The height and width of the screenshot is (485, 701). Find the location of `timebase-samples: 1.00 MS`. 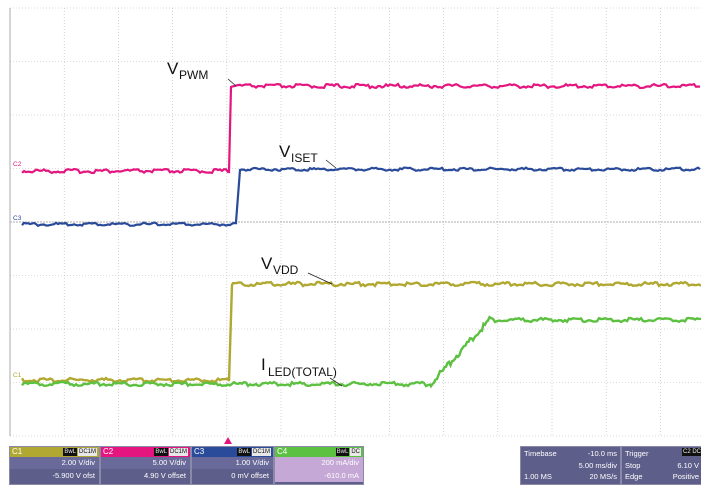

timebase-samples: 1.00 MS is located at coordinates (538, 476).